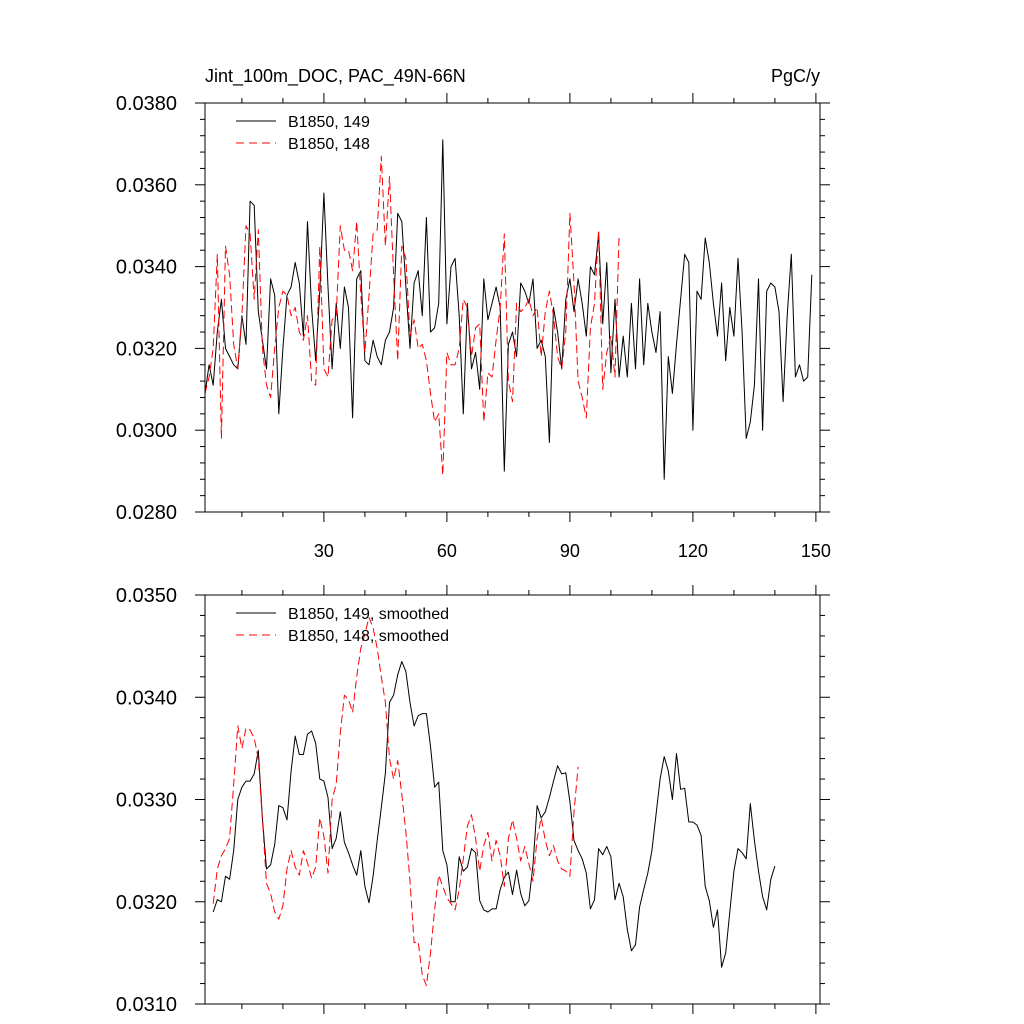  What do you see at coordinates (447, 551) in the screenshot?
I see `x-tick-label: 60` at bounding box center [447, 551].